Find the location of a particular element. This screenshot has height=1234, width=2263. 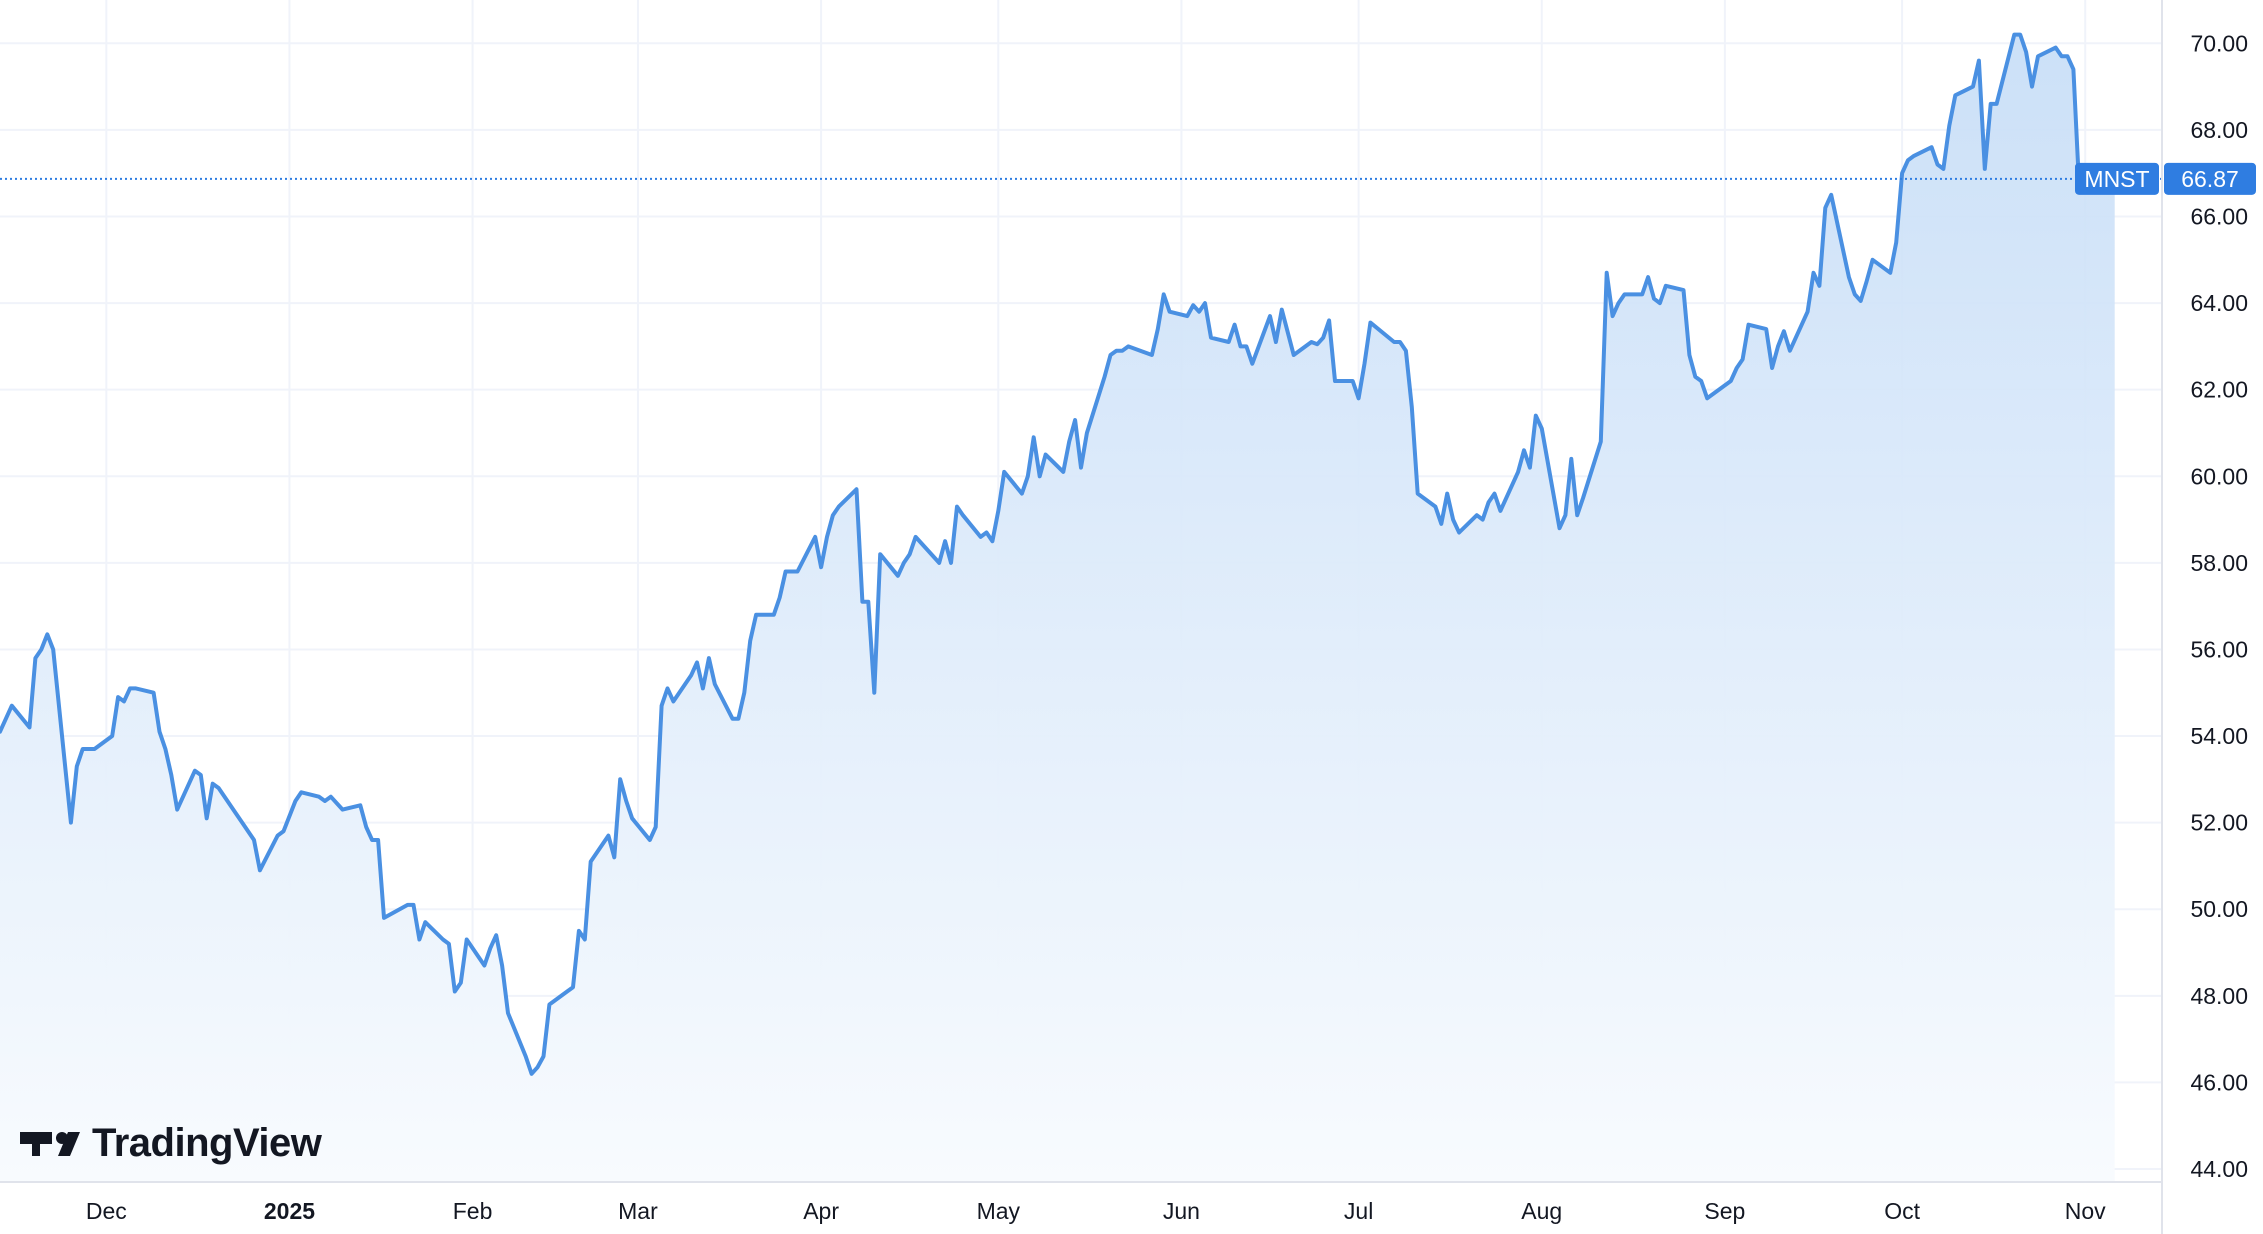

time-tick-label: Sep is located at coordinates (1724, 1211).